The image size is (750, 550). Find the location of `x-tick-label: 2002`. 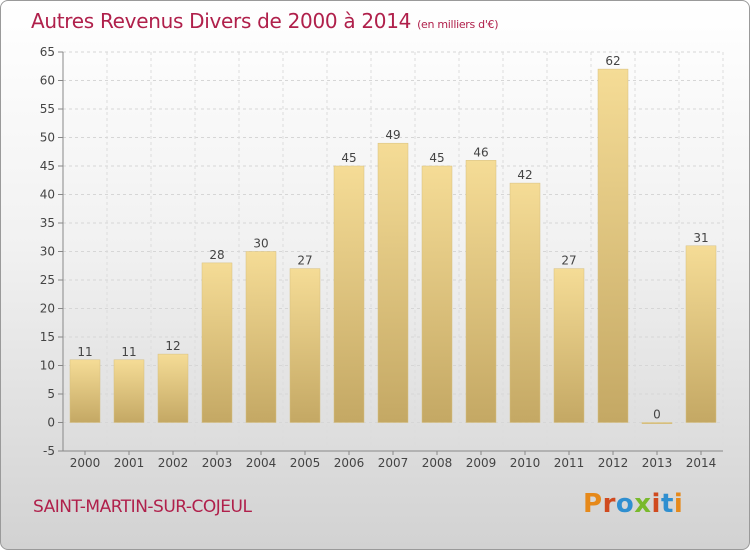

x-tick-label: 2002 is located at coordinates (173, 463).